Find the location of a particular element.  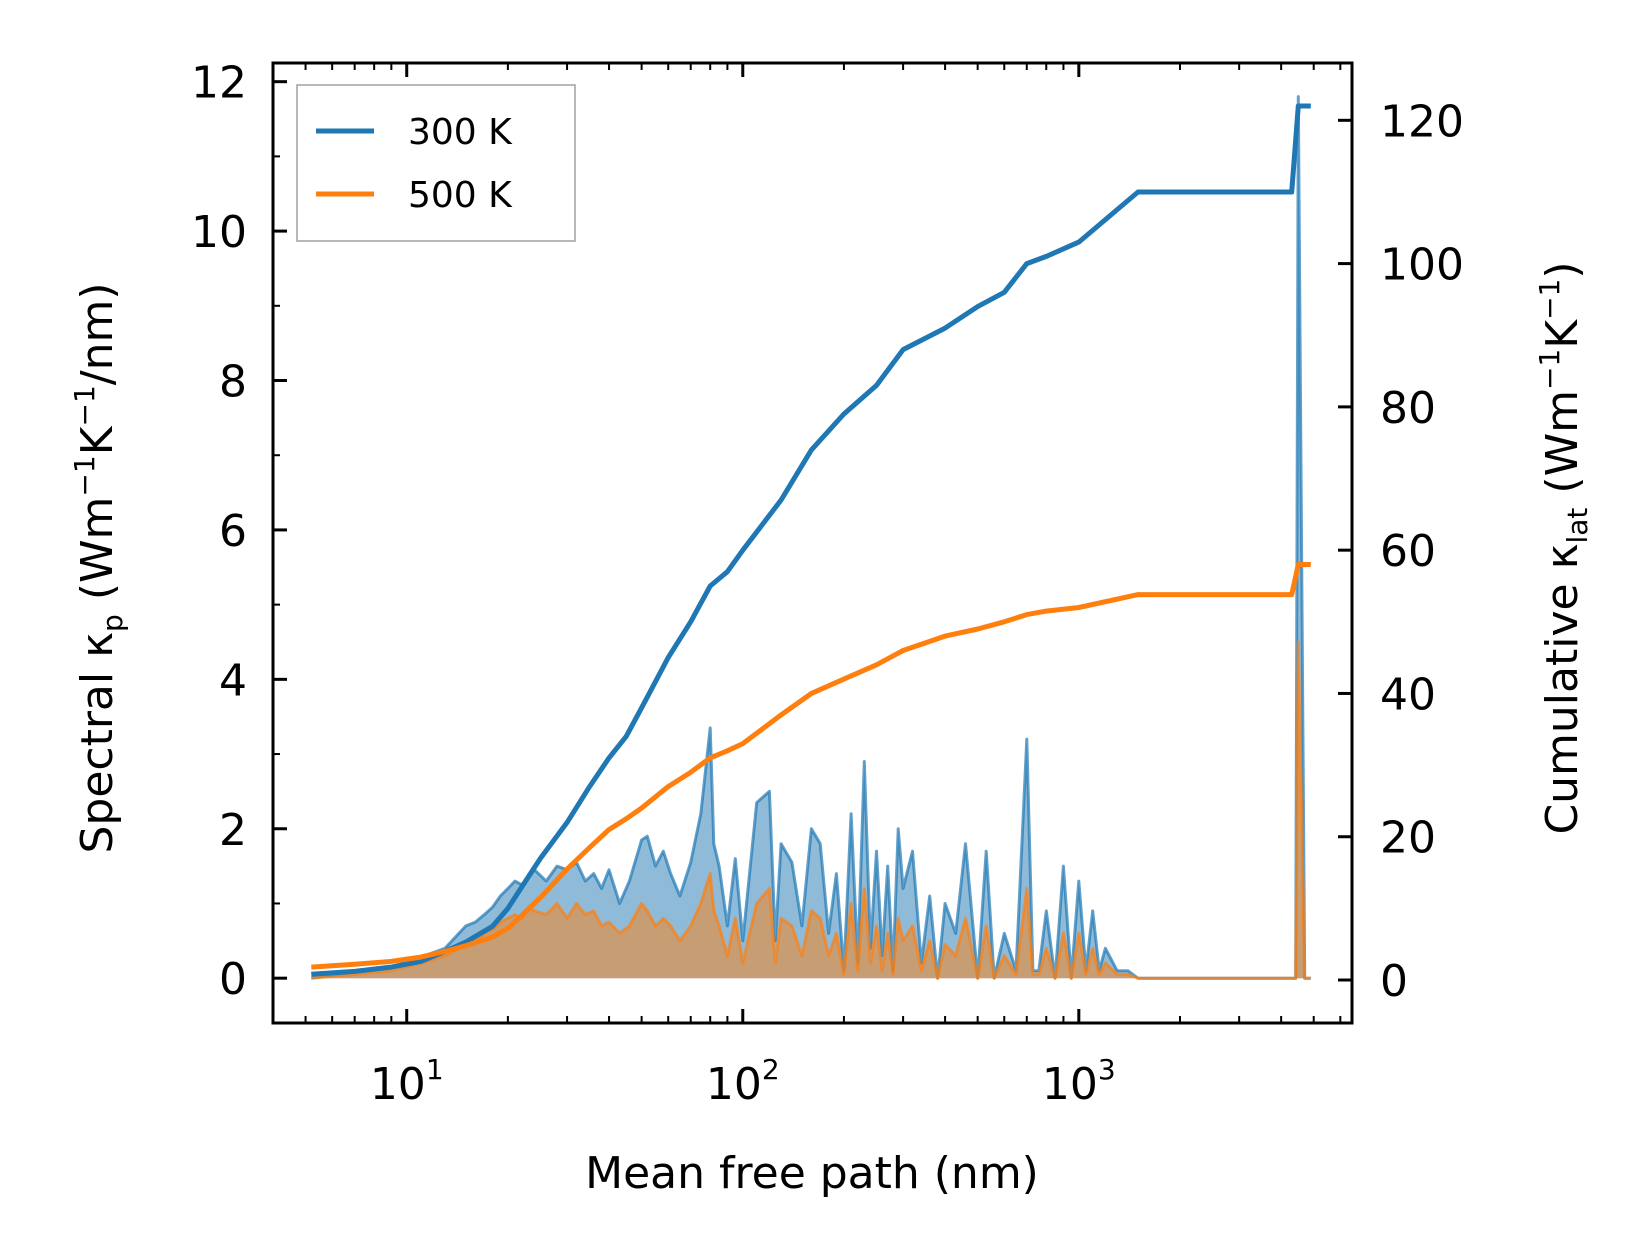

right-label-sup1: −1 is located at coordinates (1549, 369).